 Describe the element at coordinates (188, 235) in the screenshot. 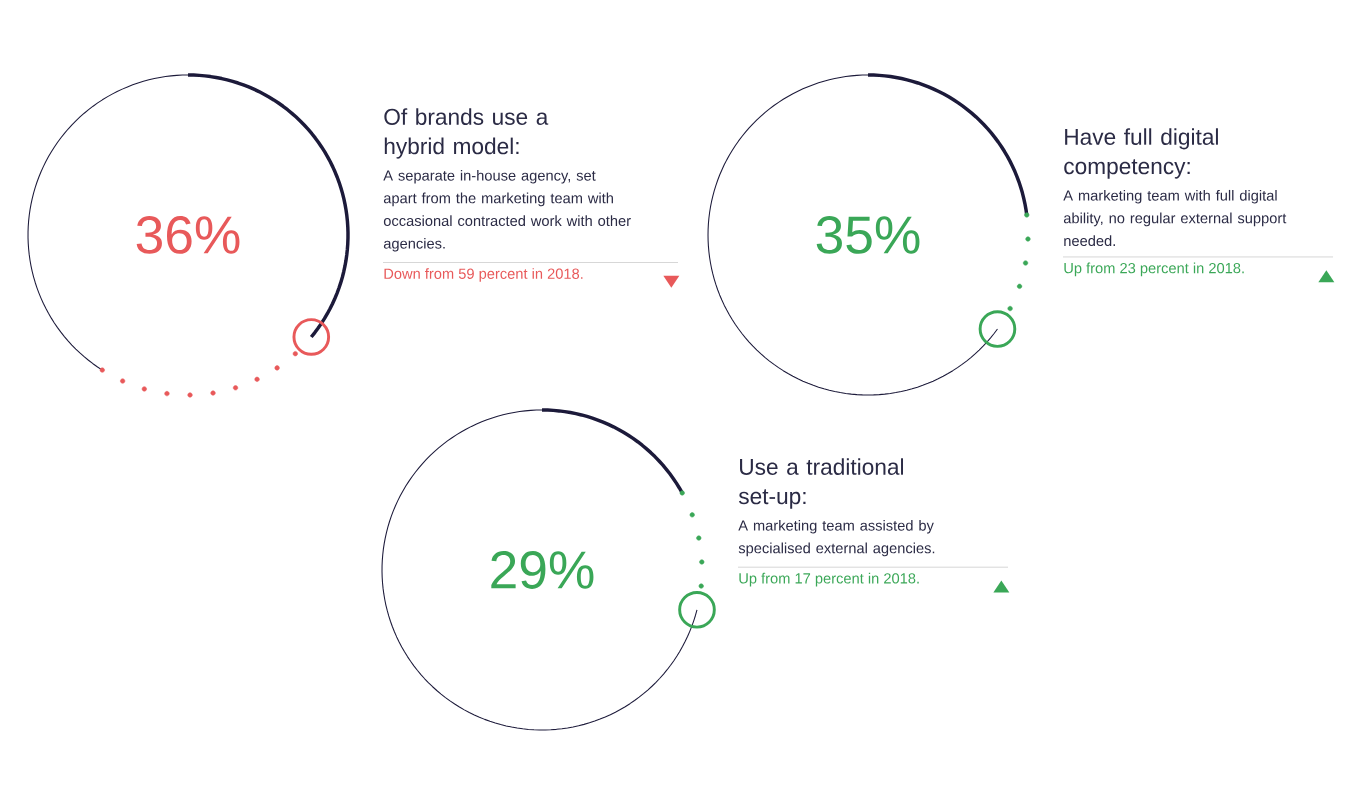

I see `data-label: 36%` at that location.